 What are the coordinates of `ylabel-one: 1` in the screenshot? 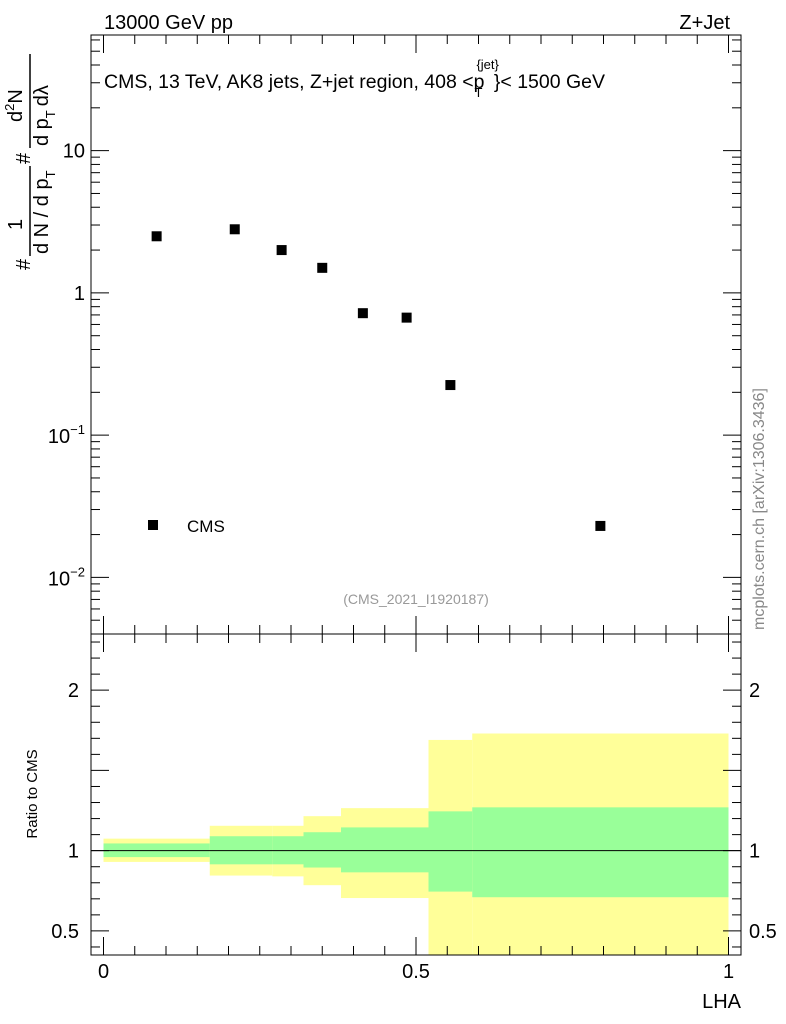 It's located at (16, 224).